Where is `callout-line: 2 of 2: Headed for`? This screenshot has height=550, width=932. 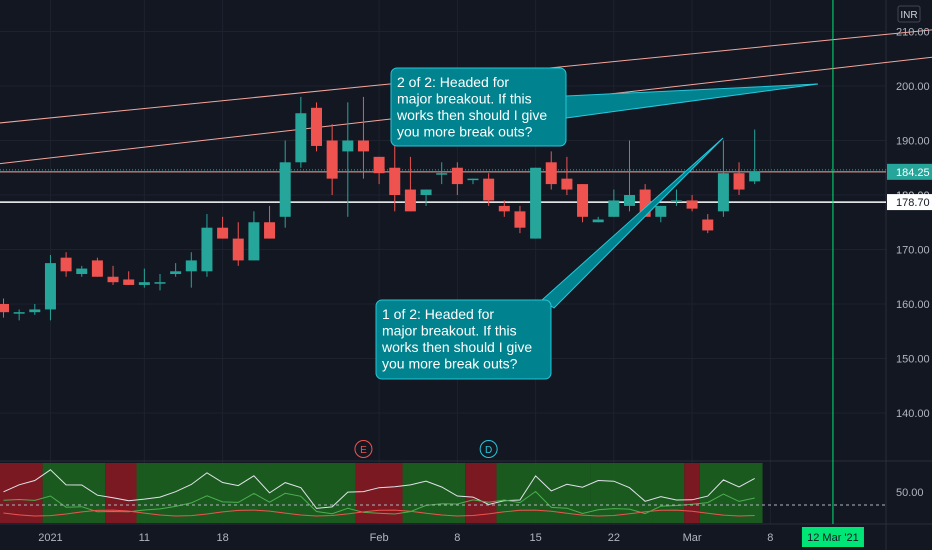 callout-line: 2 of 2: Headed for is located at coordinates (453, 82).